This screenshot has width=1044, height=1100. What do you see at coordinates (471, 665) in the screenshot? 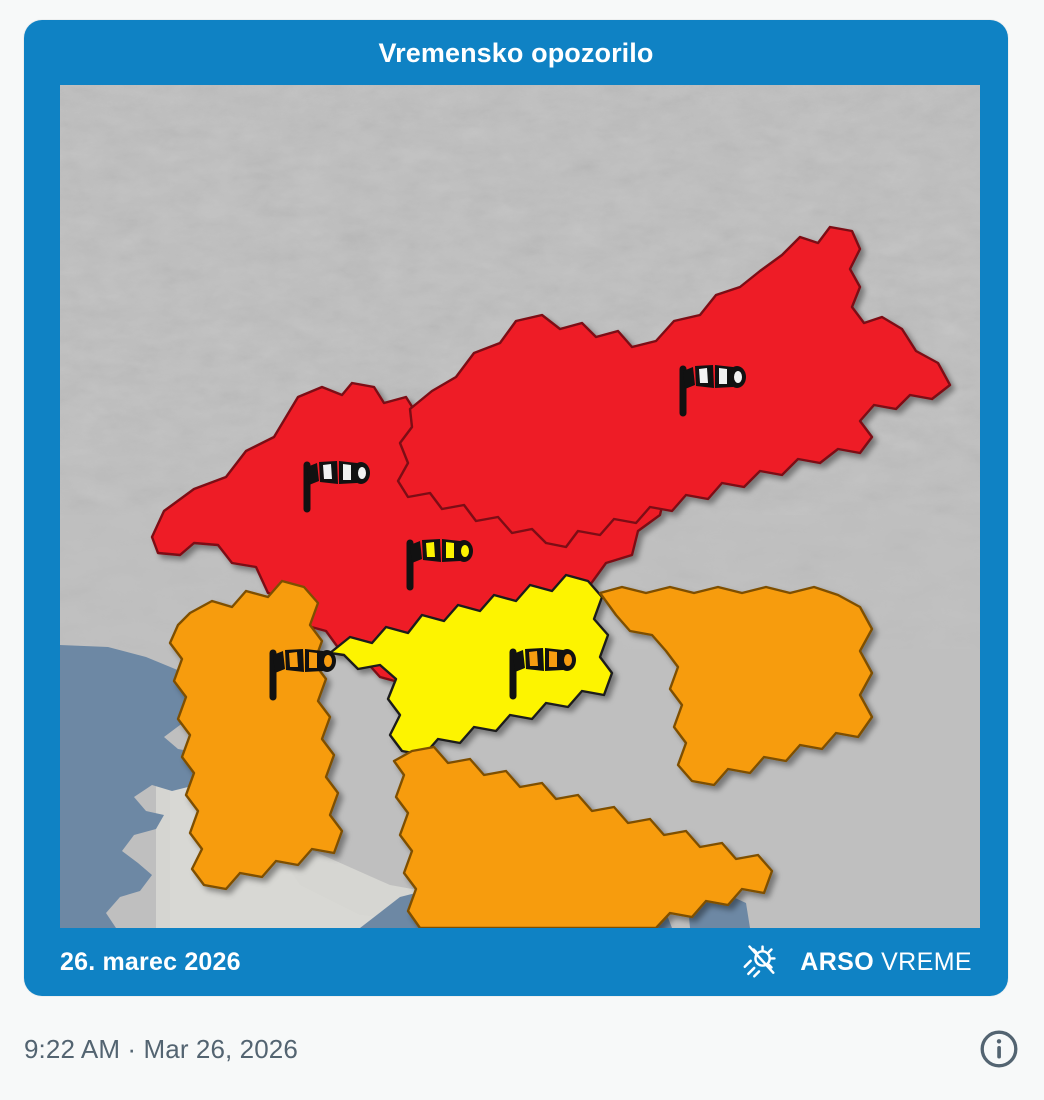
I see `region-central` at bounding box center [471, 665].